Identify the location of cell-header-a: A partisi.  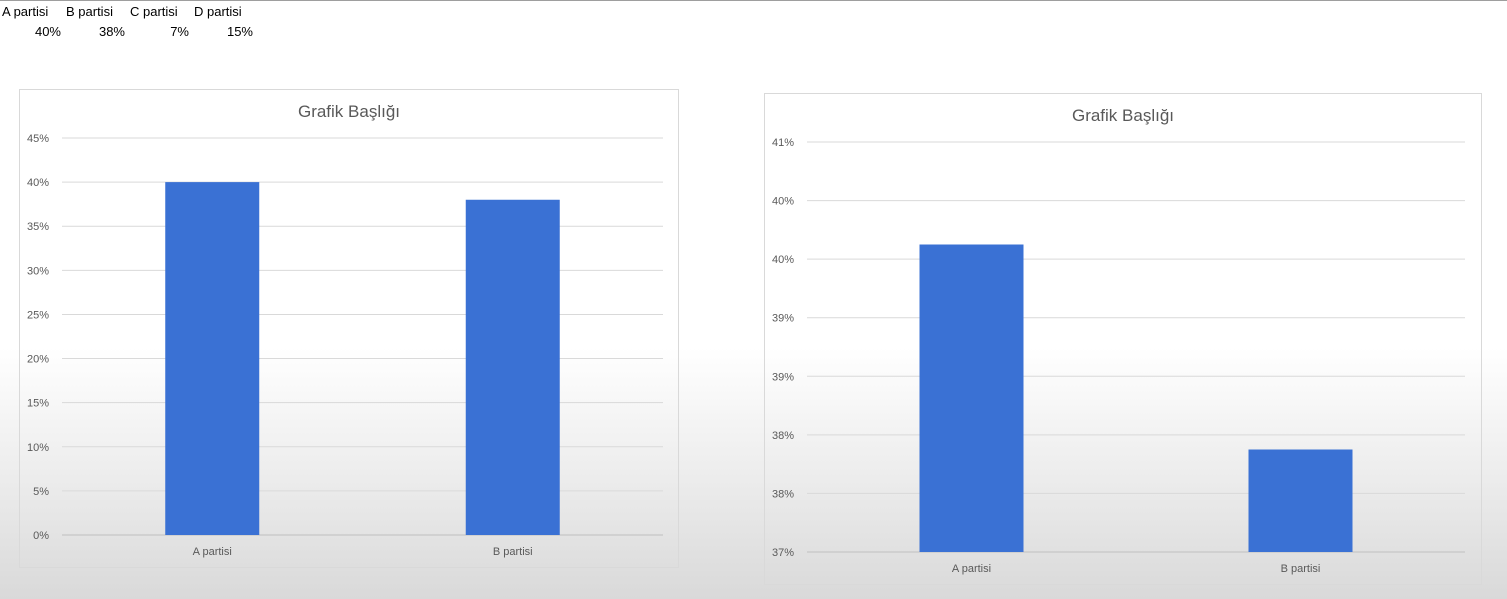
(25, 11).